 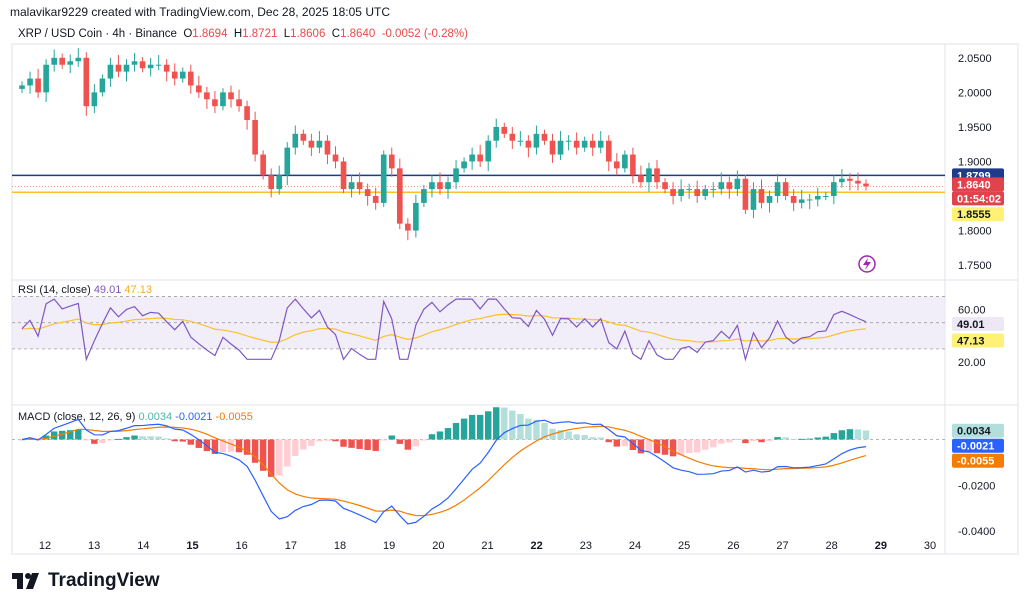 What do you see at coordinates (444, 330) in the screenshot?
I see `rsi-line` at bounding box center [444, 330].